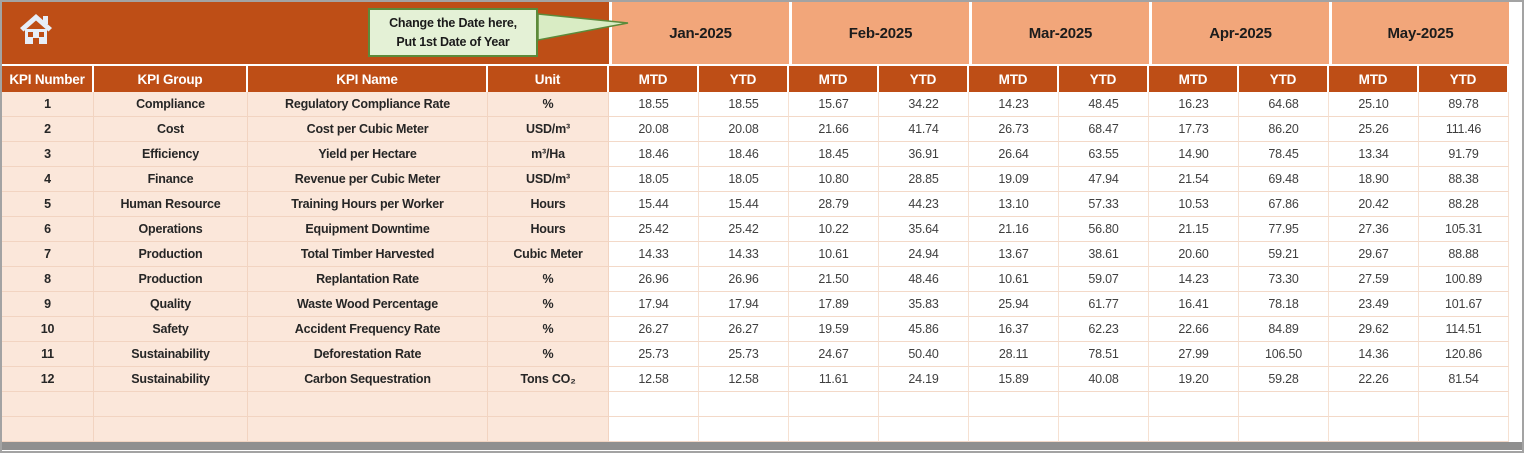 Image resolution: width=1524 pixels, height=453 pixels. Describe the element at coordinates (1464, 229) in the screenshot. I see `value-cell: 105.31` at that location.